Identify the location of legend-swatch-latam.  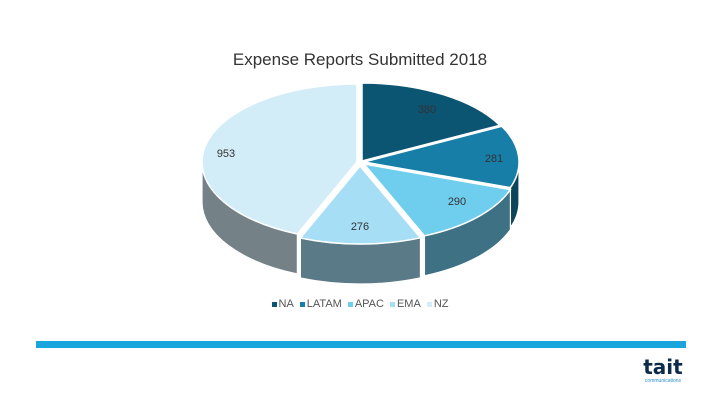
(302, 304).